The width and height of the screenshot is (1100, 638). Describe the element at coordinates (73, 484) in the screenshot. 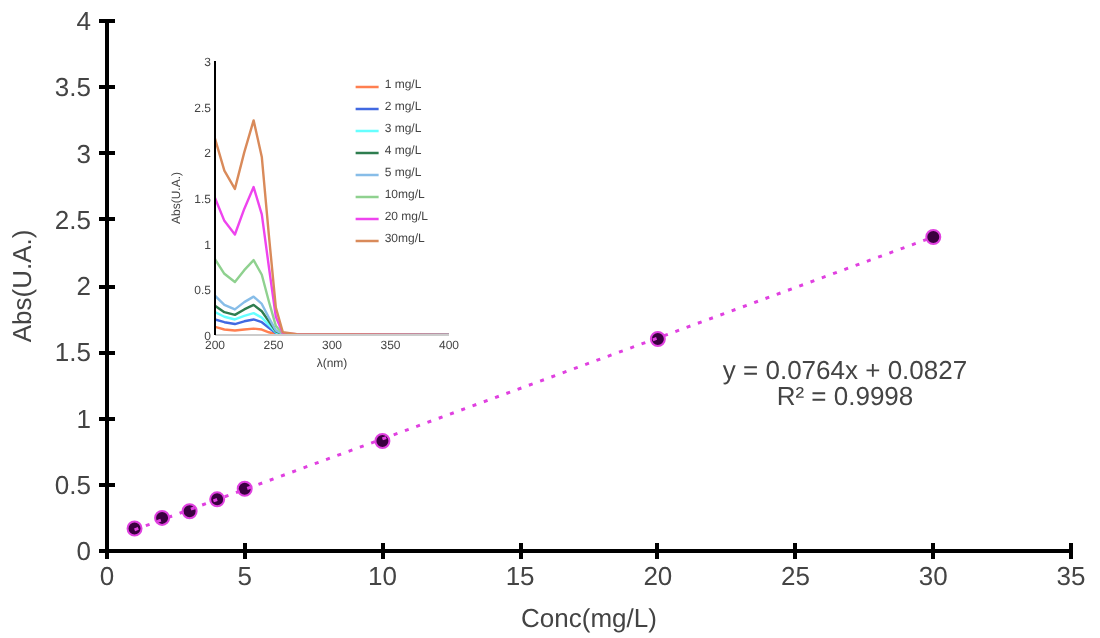

I see `y-tick-label: 0.5` at that location.